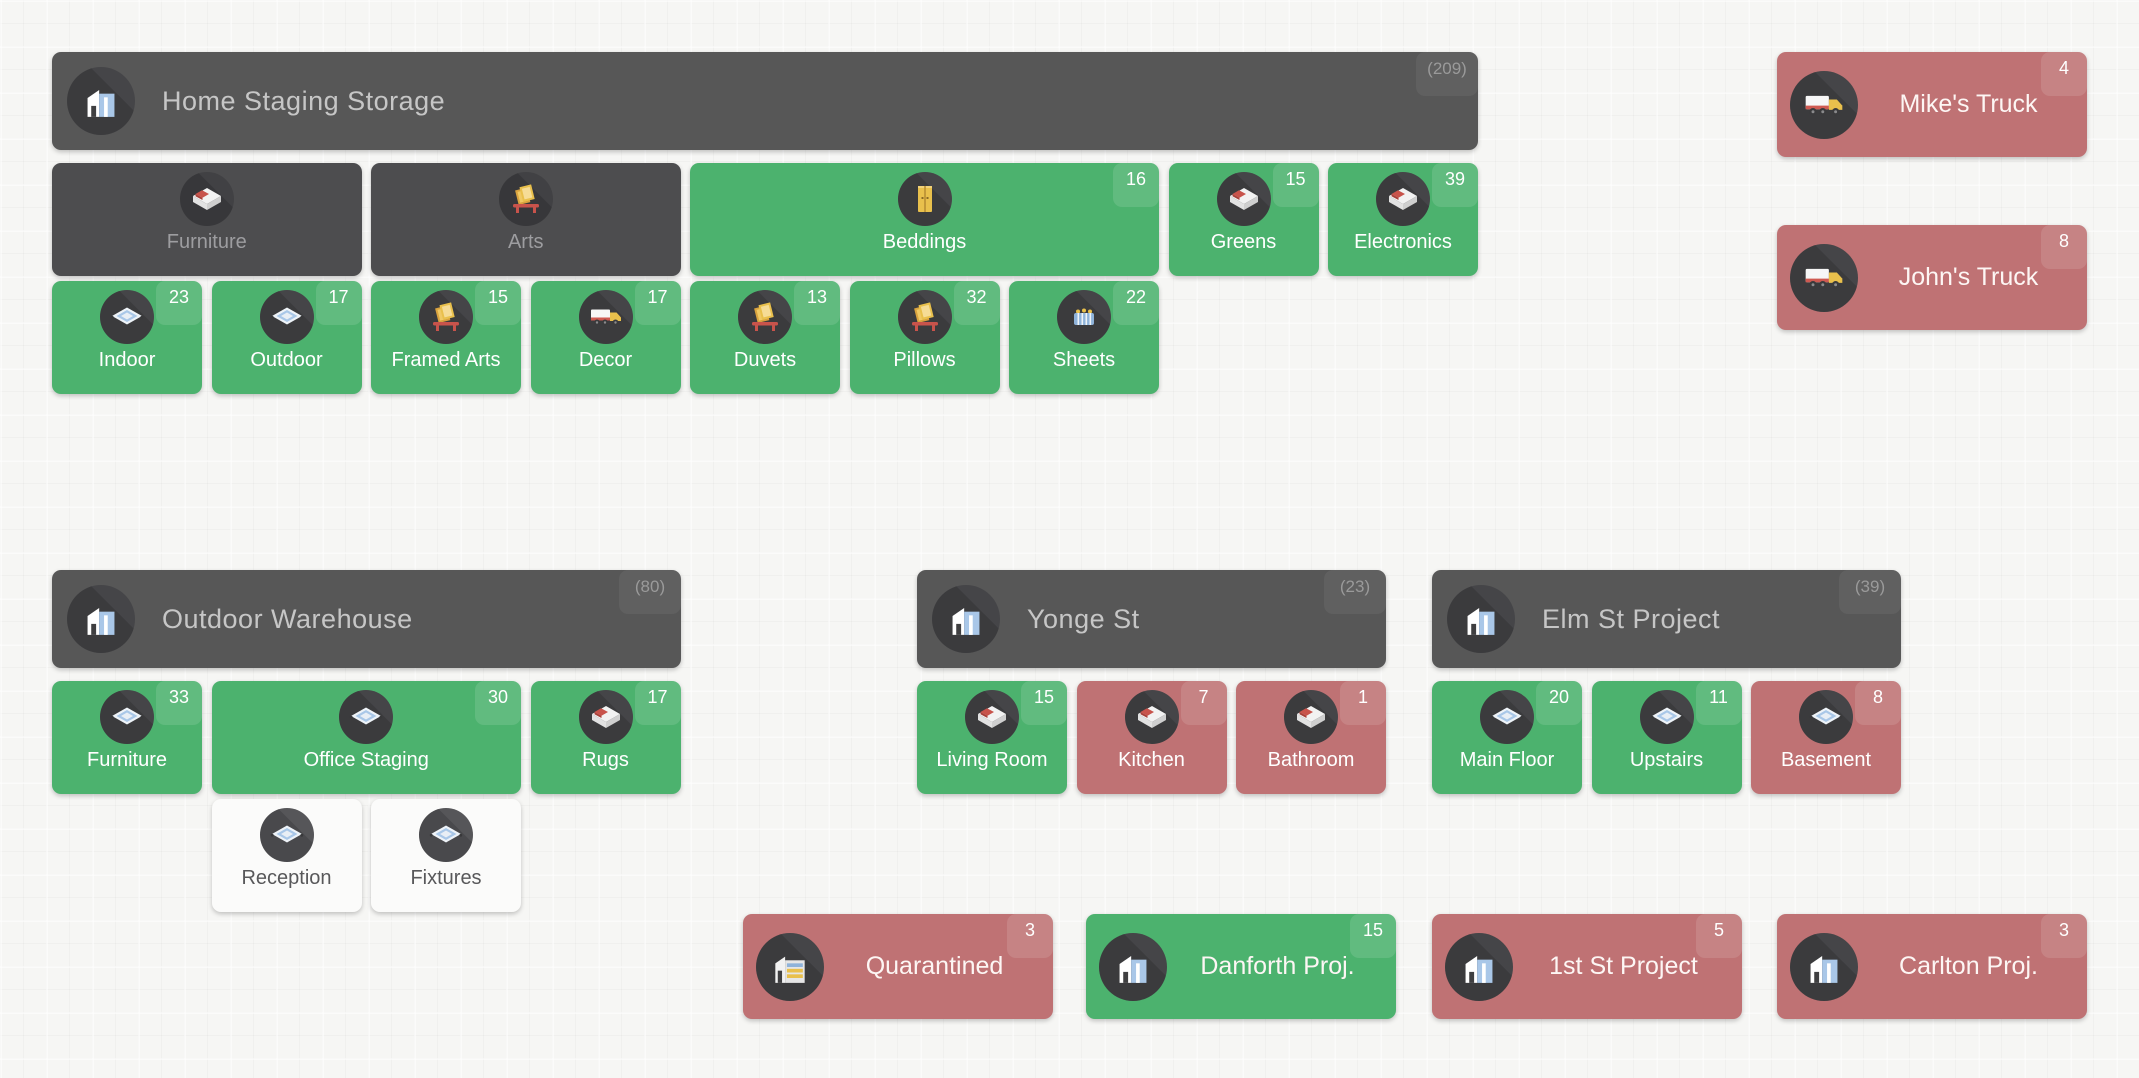 Image resolution: width=2139 pixels, height=1078 pixels. I want to click on count-badge: 32, so click(976, 303).